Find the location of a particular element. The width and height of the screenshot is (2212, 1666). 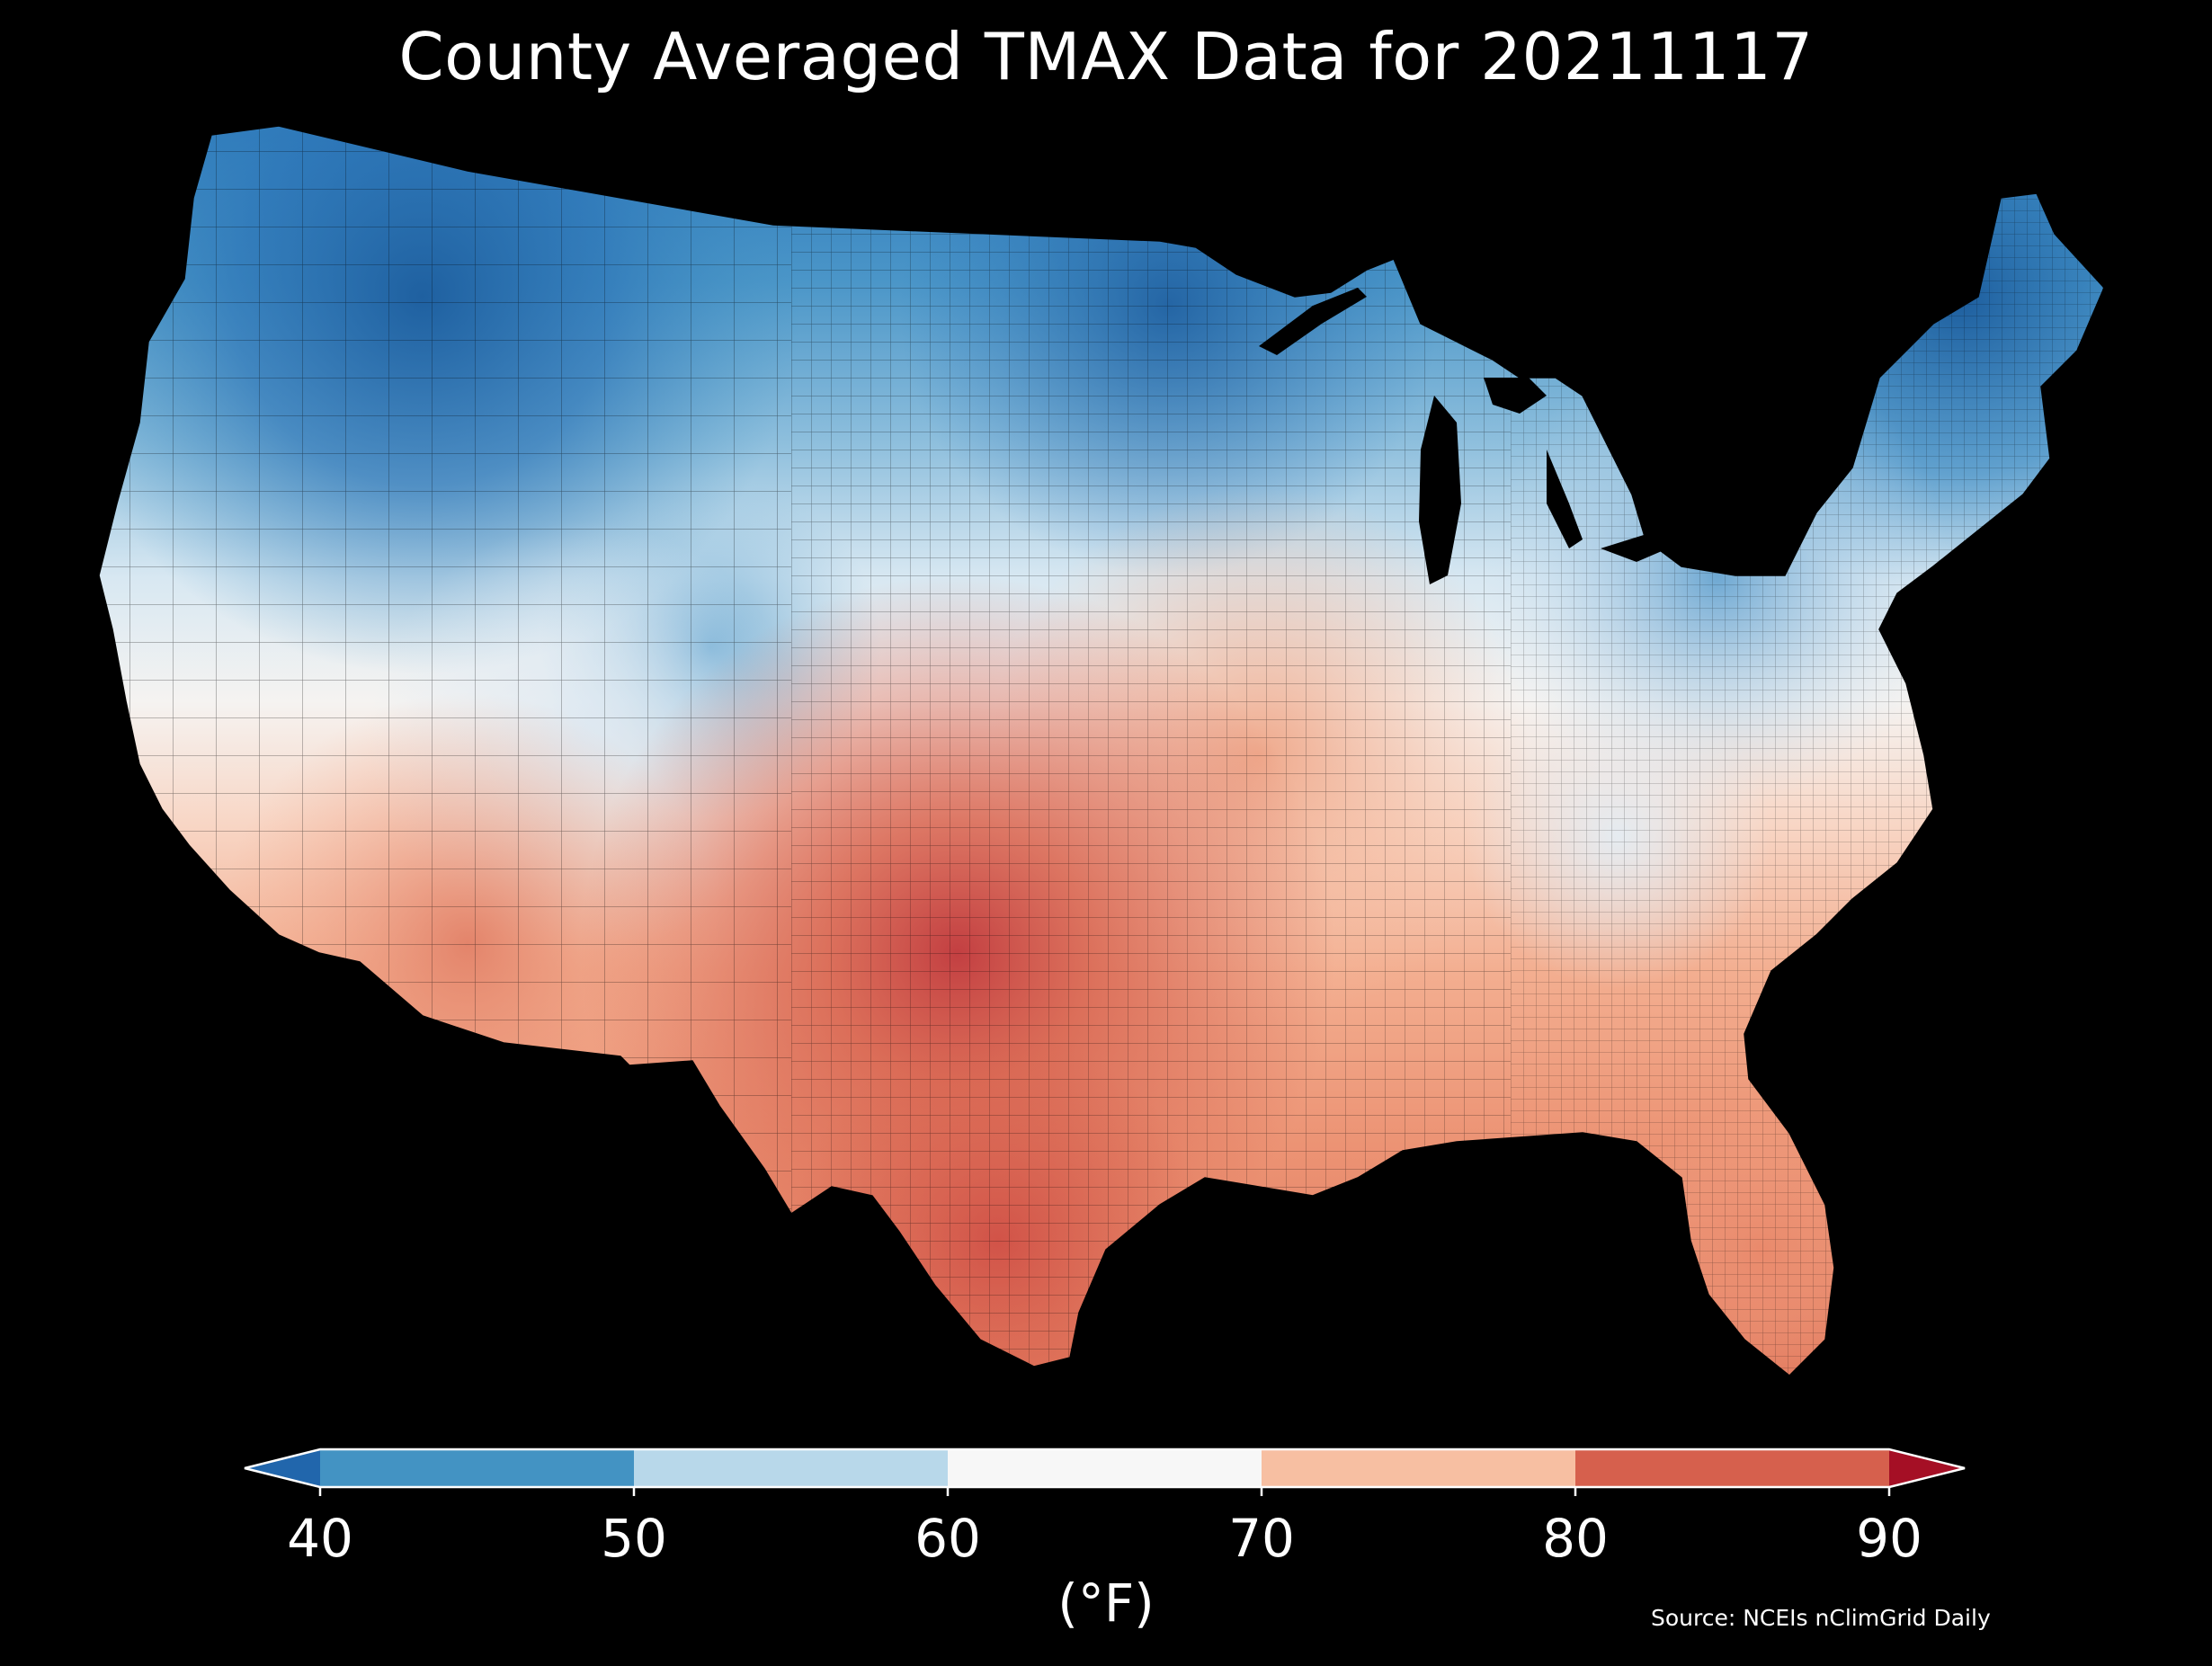

colorbar-tick-80: 80 is located at coordinates (1575, 1538).